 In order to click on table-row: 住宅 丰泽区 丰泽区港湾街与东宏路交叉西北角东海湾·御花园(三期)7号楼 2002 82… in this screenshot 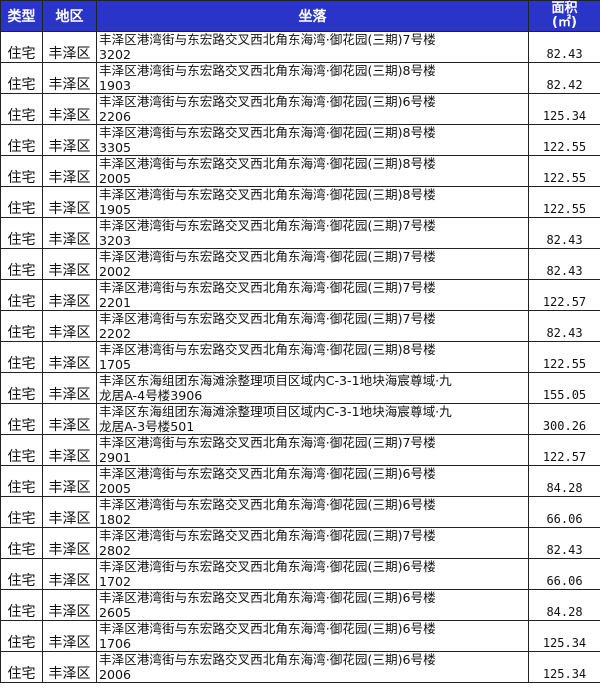, I will do `click(300, 264)`.